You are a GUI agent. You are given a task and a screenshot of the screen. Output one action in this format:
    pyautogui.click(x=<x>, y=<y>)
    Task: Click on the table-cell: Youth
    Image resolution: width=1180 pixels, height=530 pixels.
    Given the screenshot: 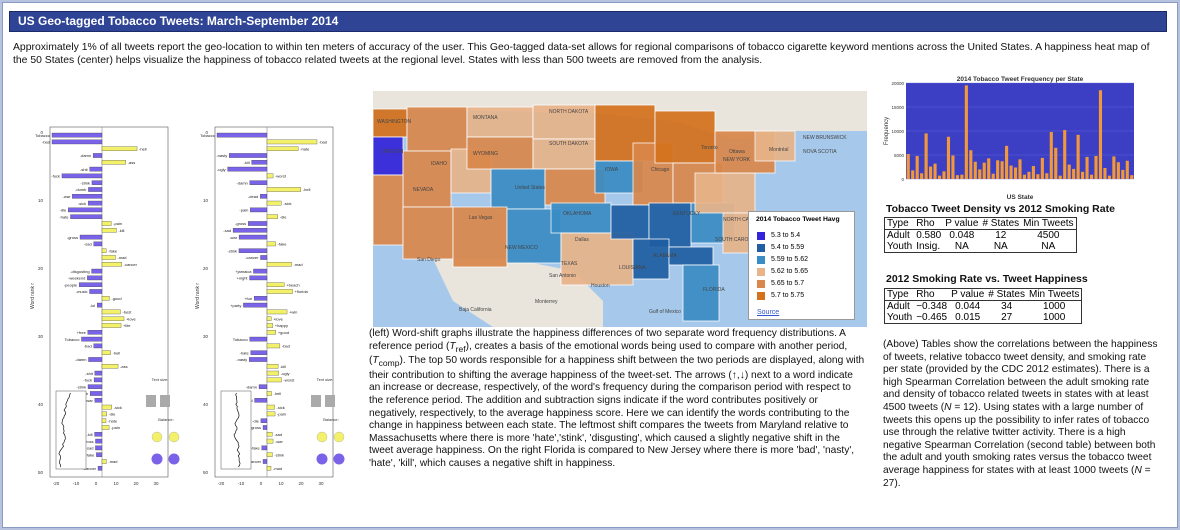 What is the action you would take?
    pyautogui.click(x=900, y=246)
    